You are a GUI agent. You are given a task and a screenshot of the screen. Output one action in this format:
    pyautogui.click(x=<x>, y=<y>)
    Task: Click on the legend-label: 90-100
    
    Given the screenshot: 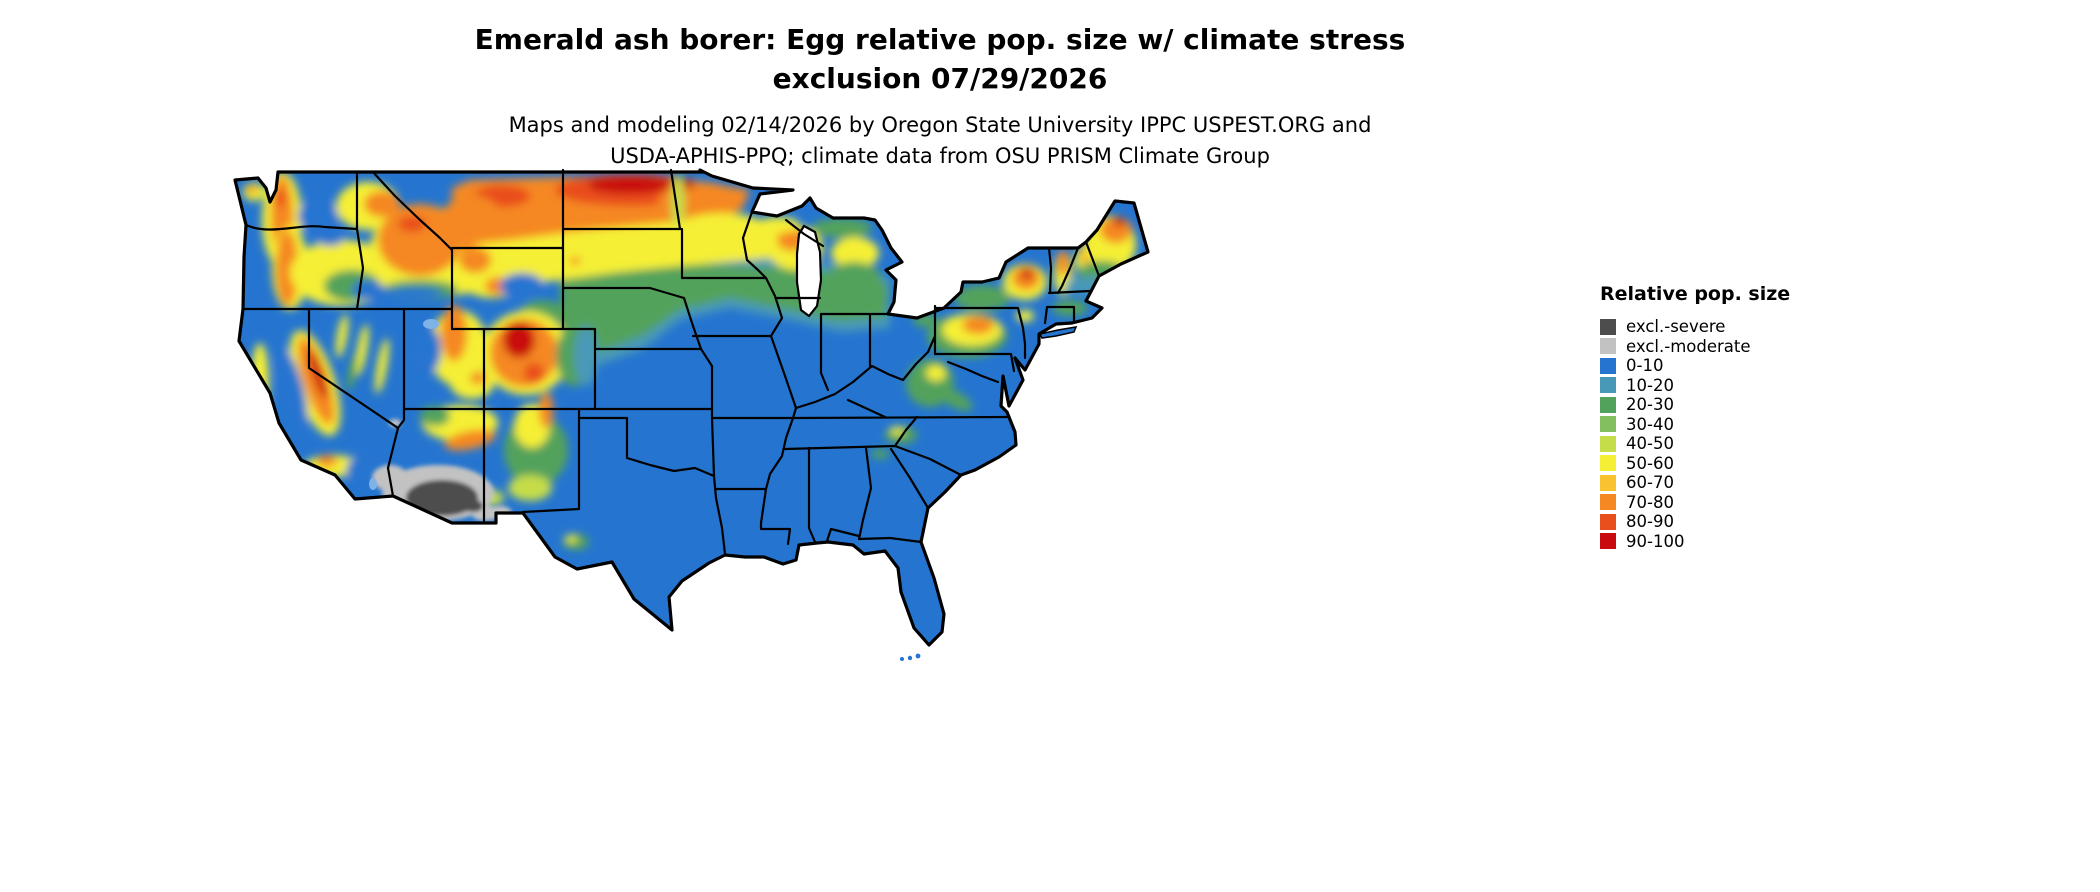 What is the action you would take?
    pyautogui.click(x=1655, y=541)
    